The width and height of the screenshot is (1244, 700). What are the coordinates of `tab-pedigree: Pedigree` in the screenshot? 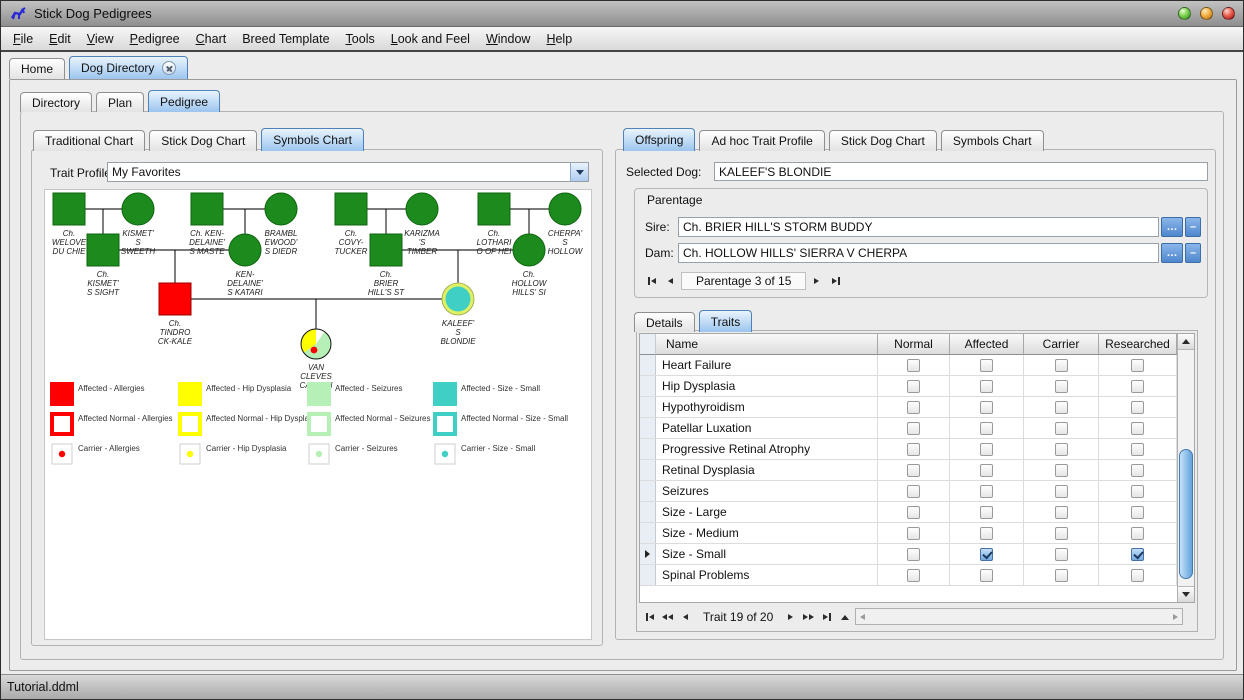 It's located at (184, 101).